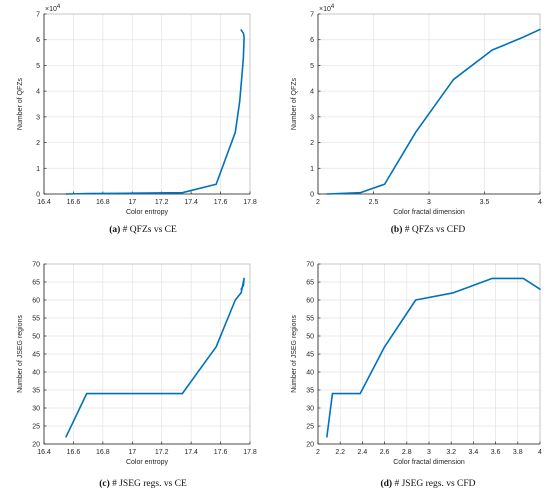 The width and height of the screenshot is (550, 490). What do you see at coordinates (363, 452) in the screenshot?
I see `x-tick-label: 2.4` at bounding box center [363, 452].